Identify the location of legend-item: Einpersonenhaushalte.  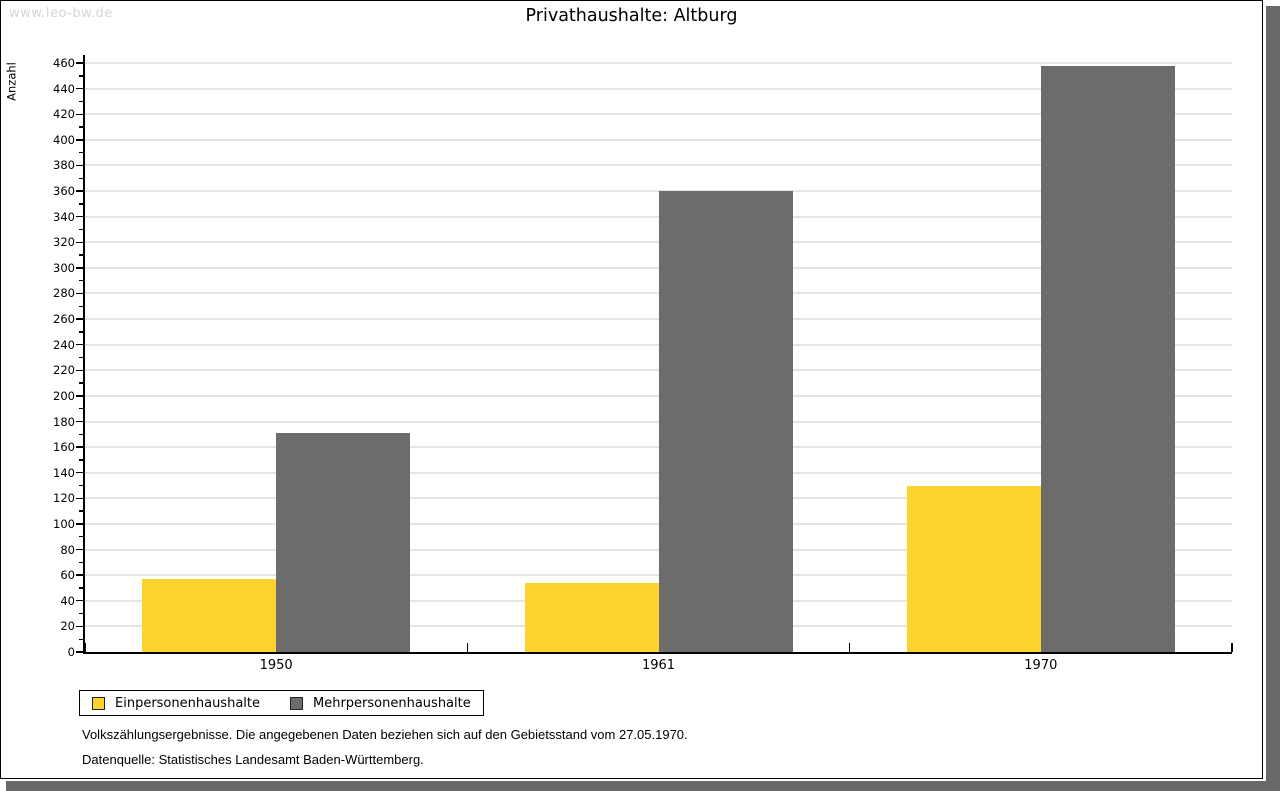
(176, 703).